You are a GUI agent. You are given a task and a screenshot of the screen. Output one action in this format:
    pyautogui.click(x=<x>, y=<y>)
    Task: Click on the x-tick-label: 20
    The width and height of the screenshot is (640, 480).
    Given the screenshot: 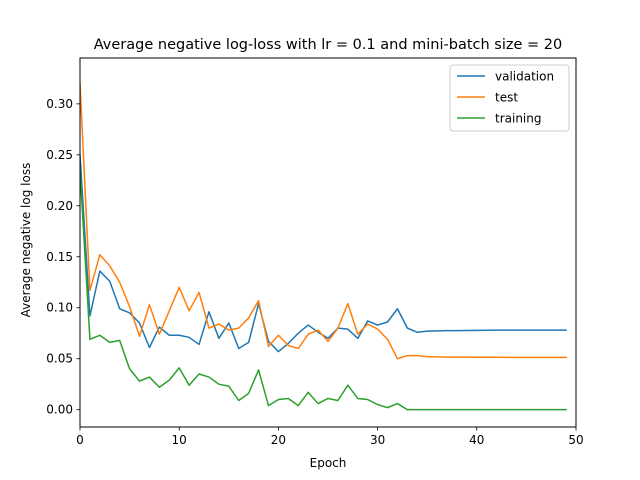 What is the action you would take?
    pyautogui.click(x=278, y=440)
    